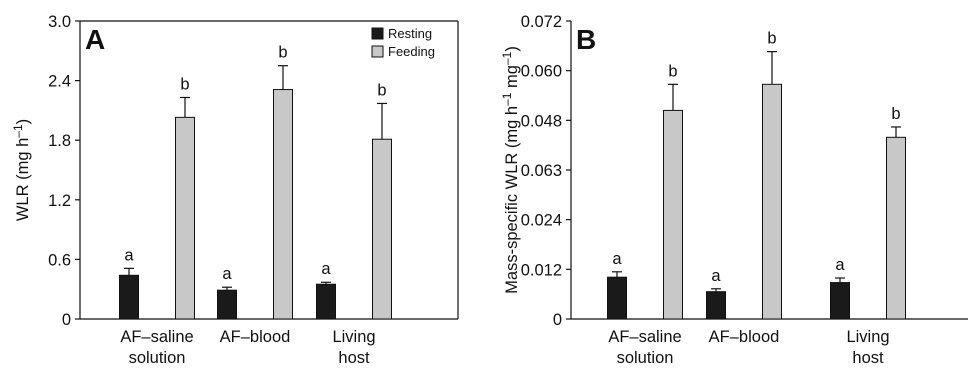 This screenshot has width=973, height=370. I want to click on y-tick-label: 2.4, so click(59, 82).